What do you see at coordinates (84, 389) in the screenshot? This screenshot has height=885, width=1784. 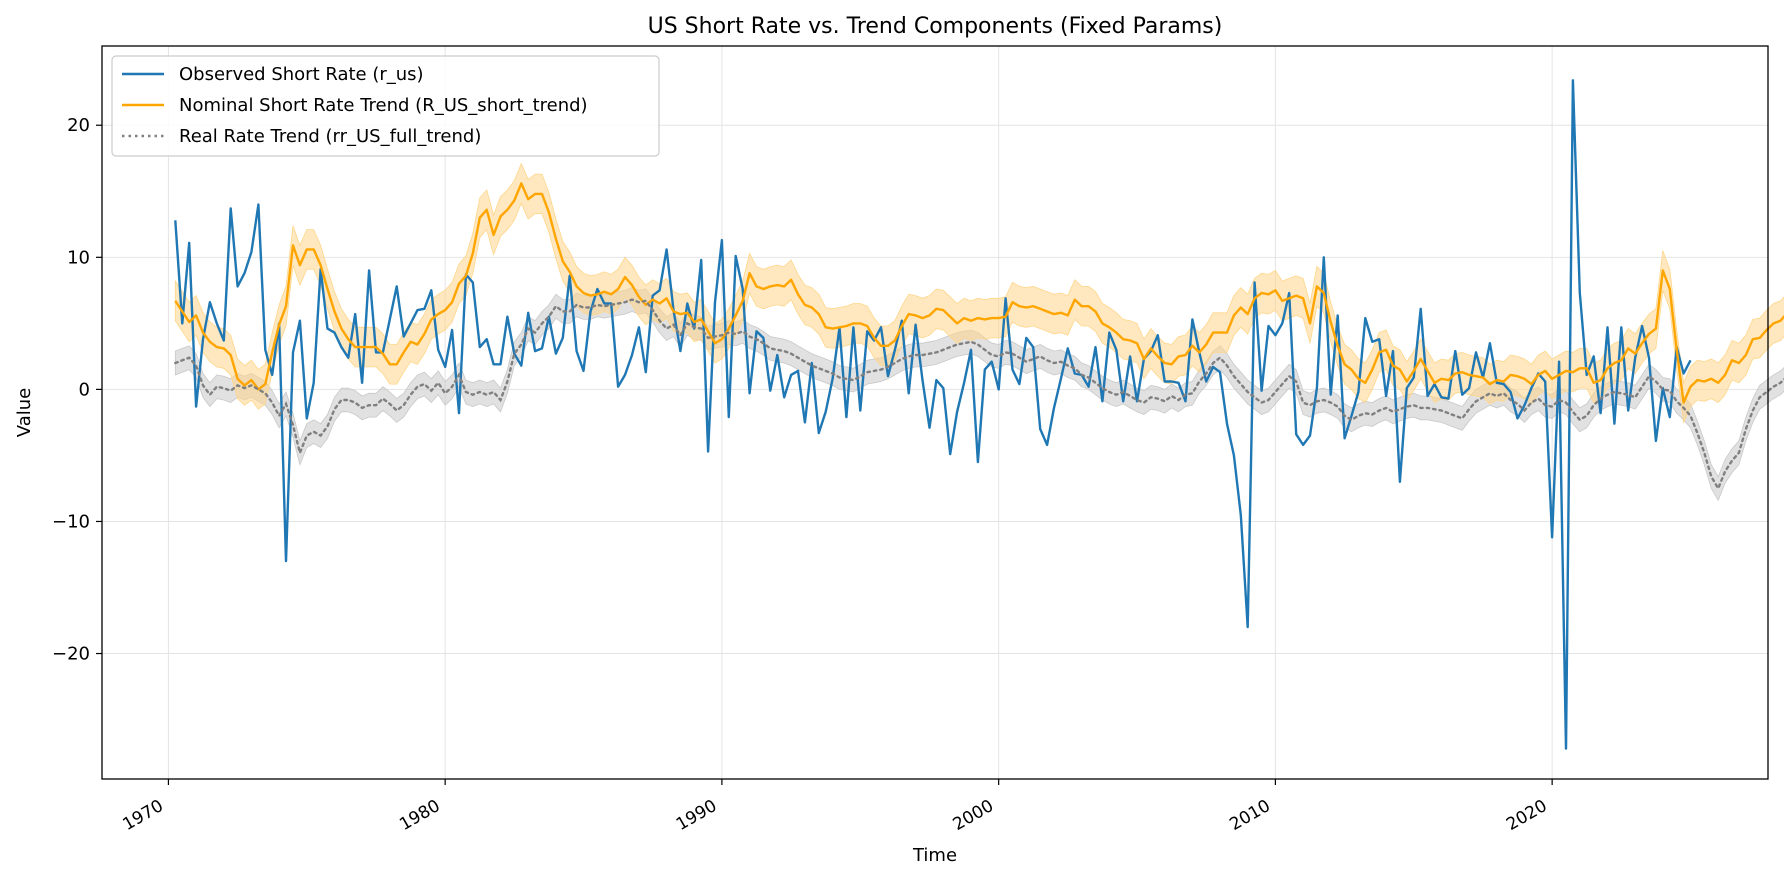 I see `y-tick-label: 0` at bounding box center [84, 389].